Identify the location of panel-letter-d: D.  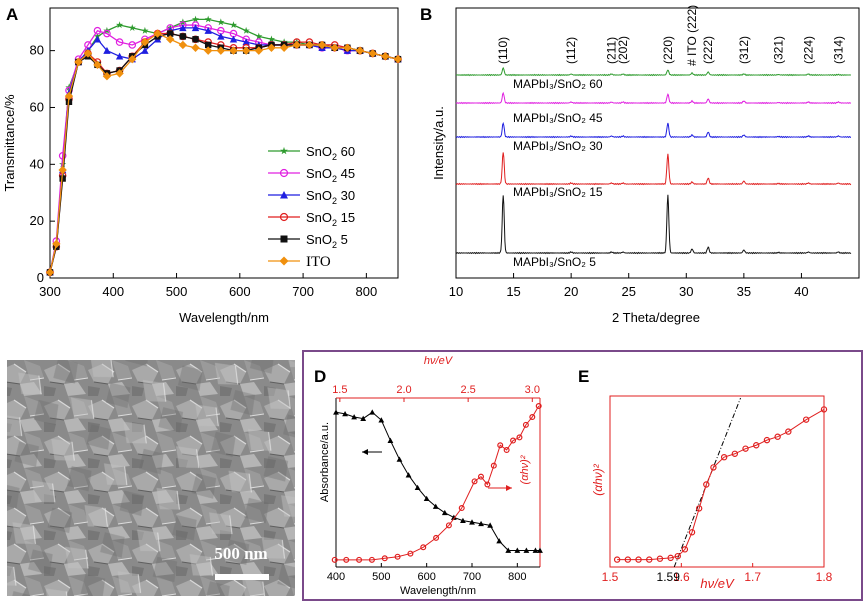
(320, 376).